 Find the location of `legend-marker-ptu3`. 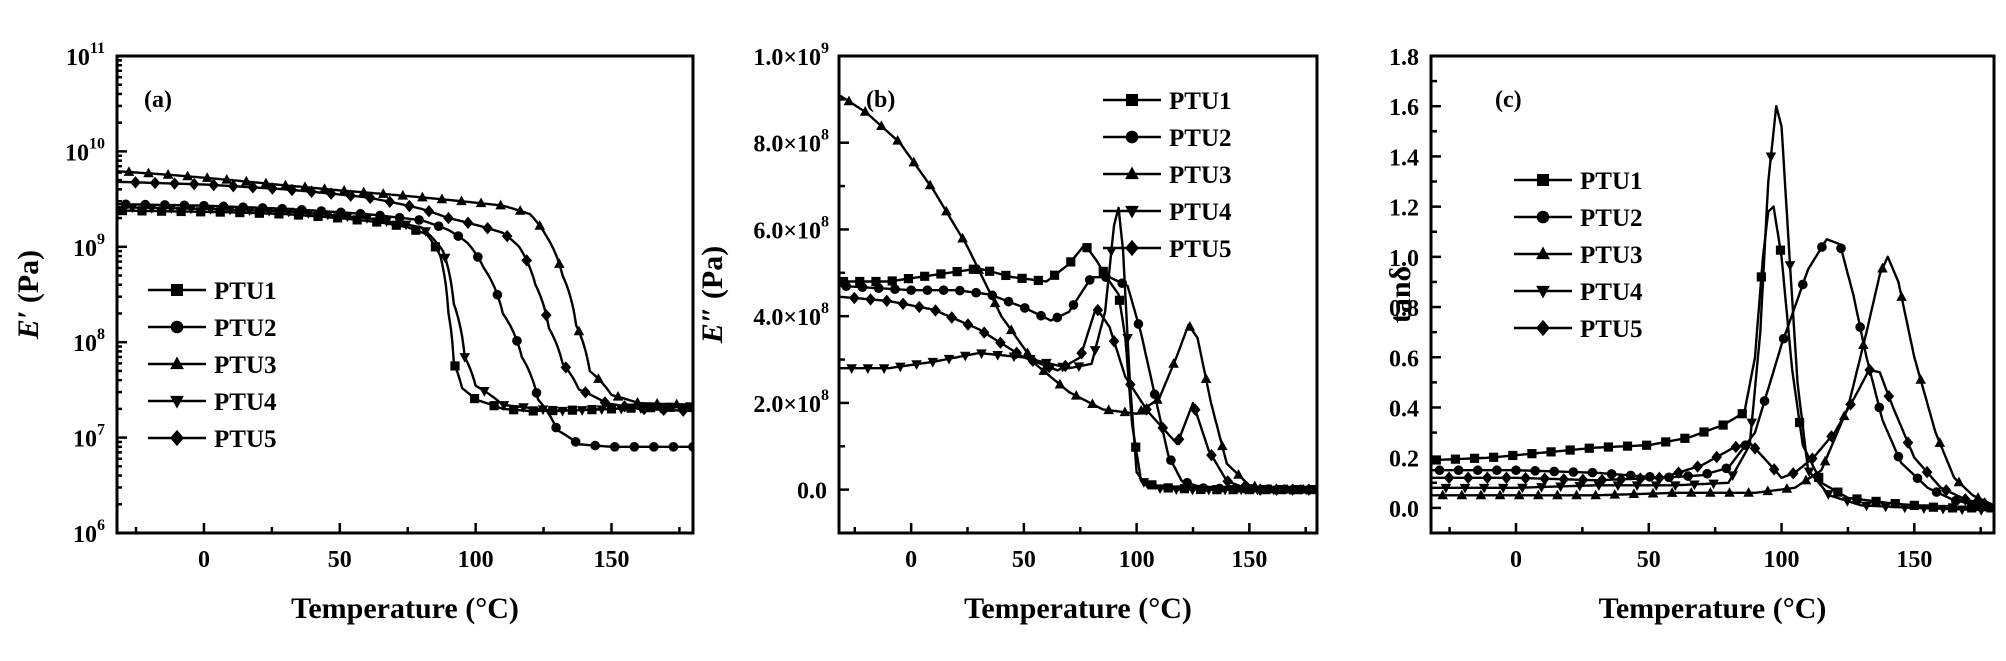

legend-marker-ptu3 is located at coordinates (177, 363).